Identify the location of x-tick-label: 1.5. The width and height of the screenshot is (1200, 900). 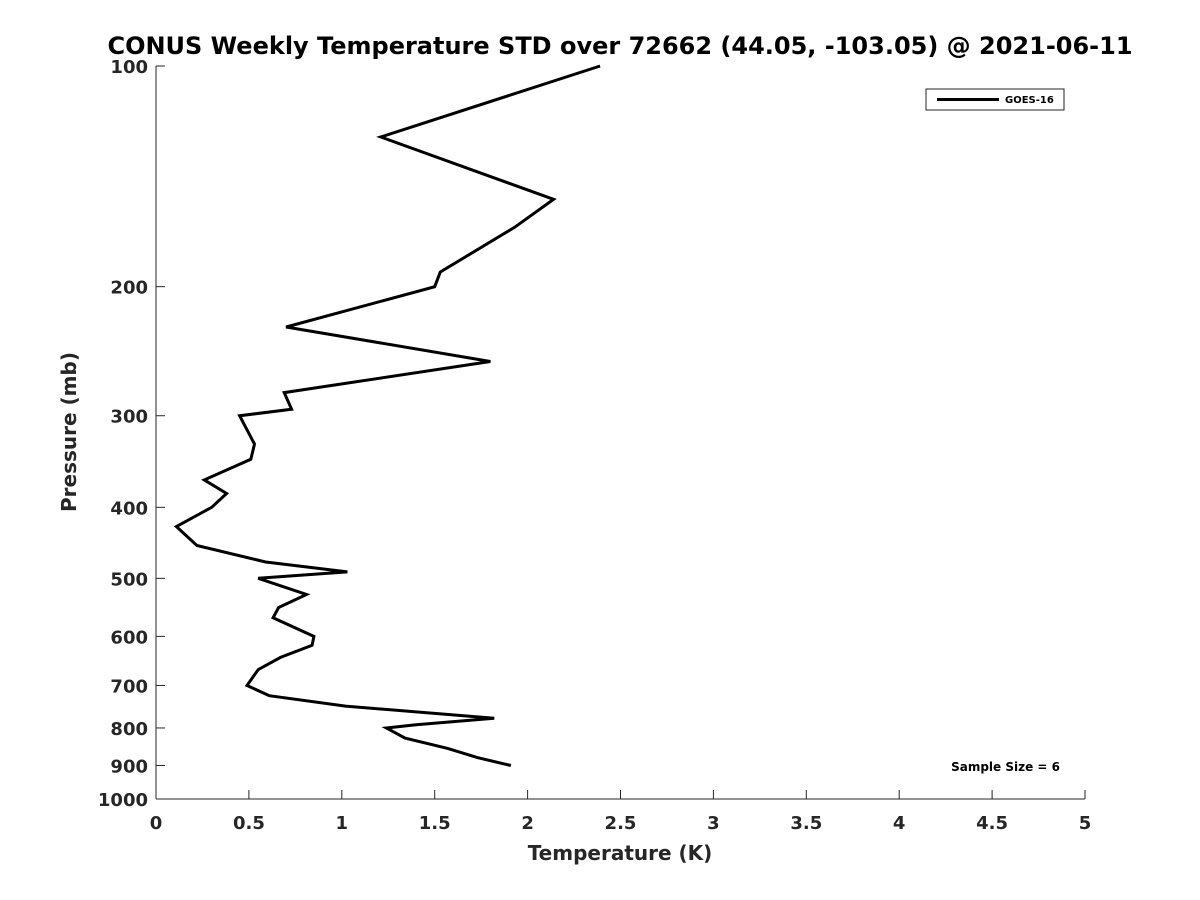
(435, 823).